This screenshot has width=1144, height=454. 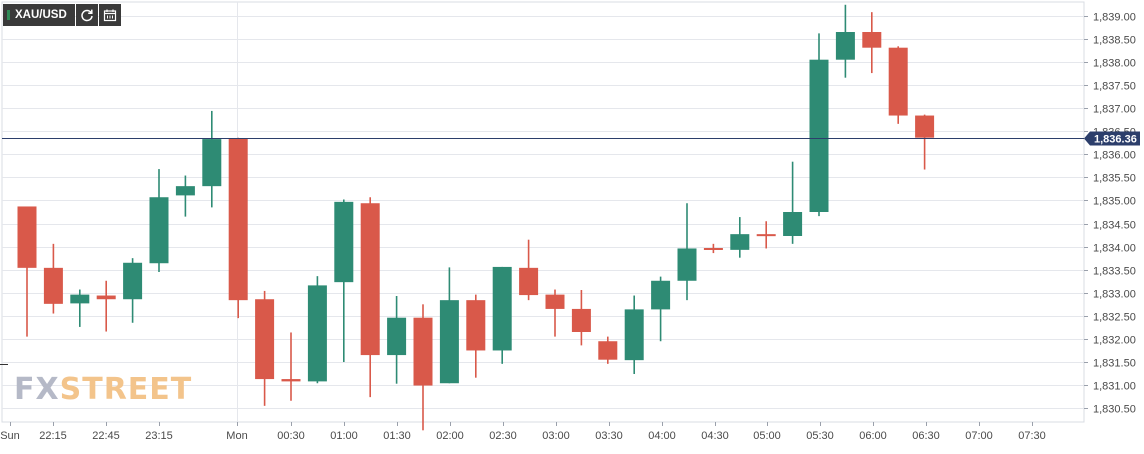 I want to click on price-layer: 1,836.36, so click(x=571, y=138).